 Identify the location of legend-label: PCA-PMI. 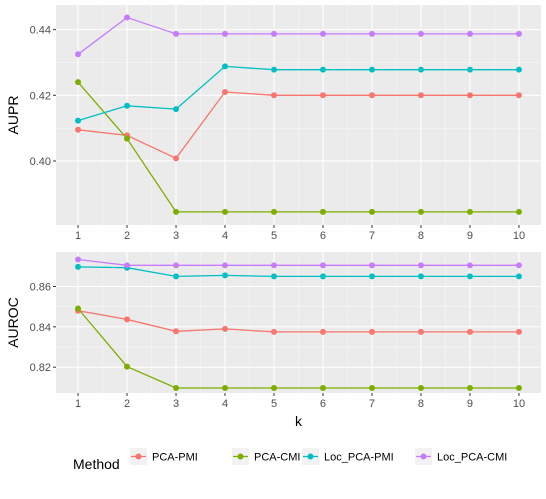
(175, 458).